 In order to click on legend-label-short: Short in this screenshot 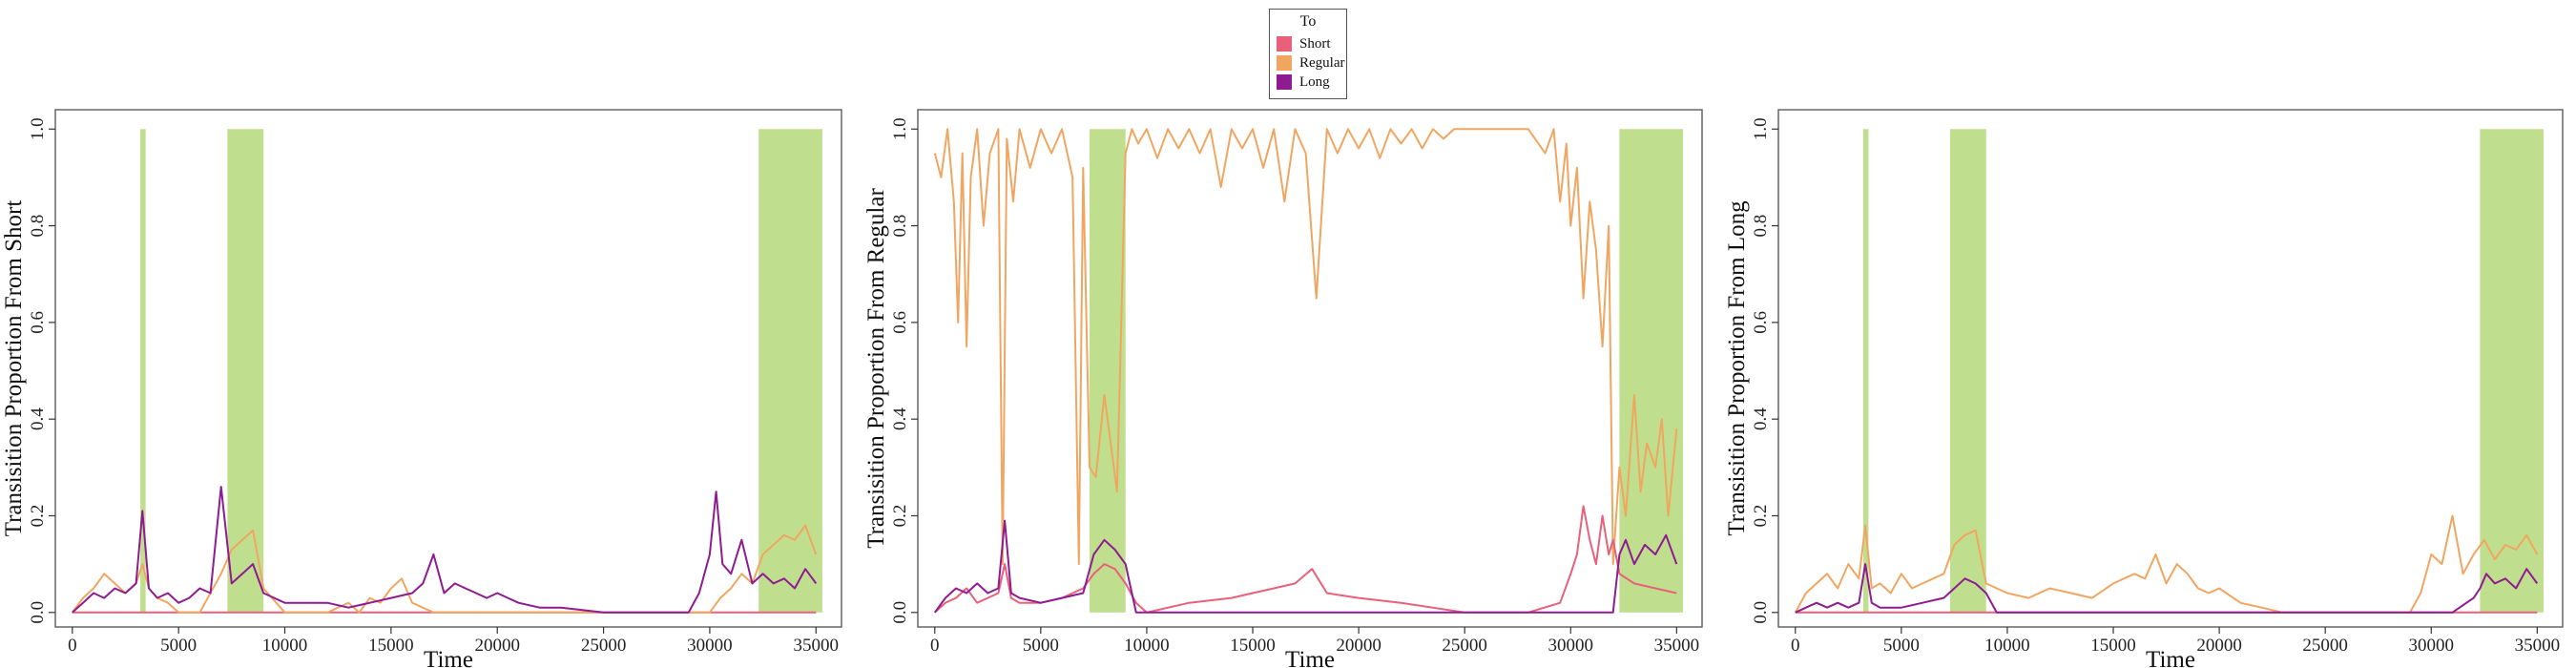, I will do `click(1315, 44)`.